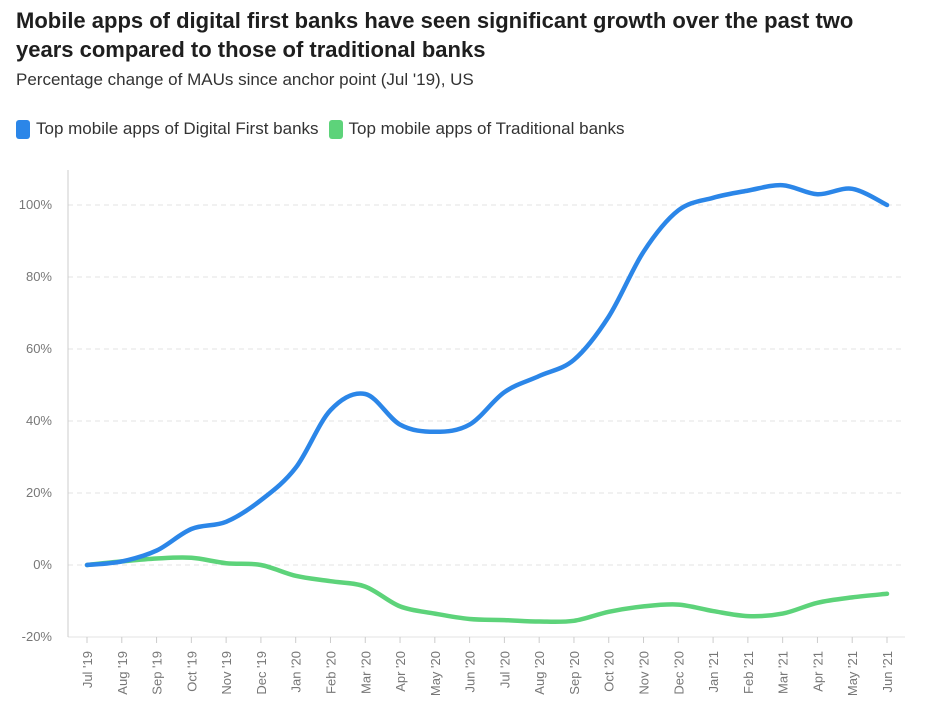 This screenshot has height=713, width=925. What do you see at coordinates (539, 673) in the screenshot?
I see `x-tick-label: Aug '20` at bounding box center [539, 673].